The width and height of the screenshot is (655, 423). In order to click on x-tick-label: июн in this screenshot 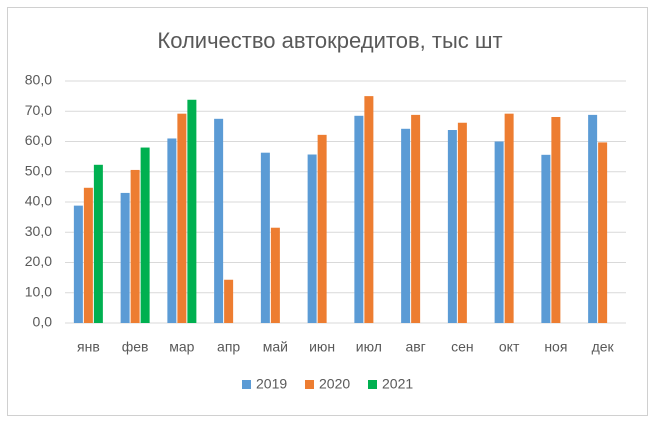, I will do `click(322, 347)`.